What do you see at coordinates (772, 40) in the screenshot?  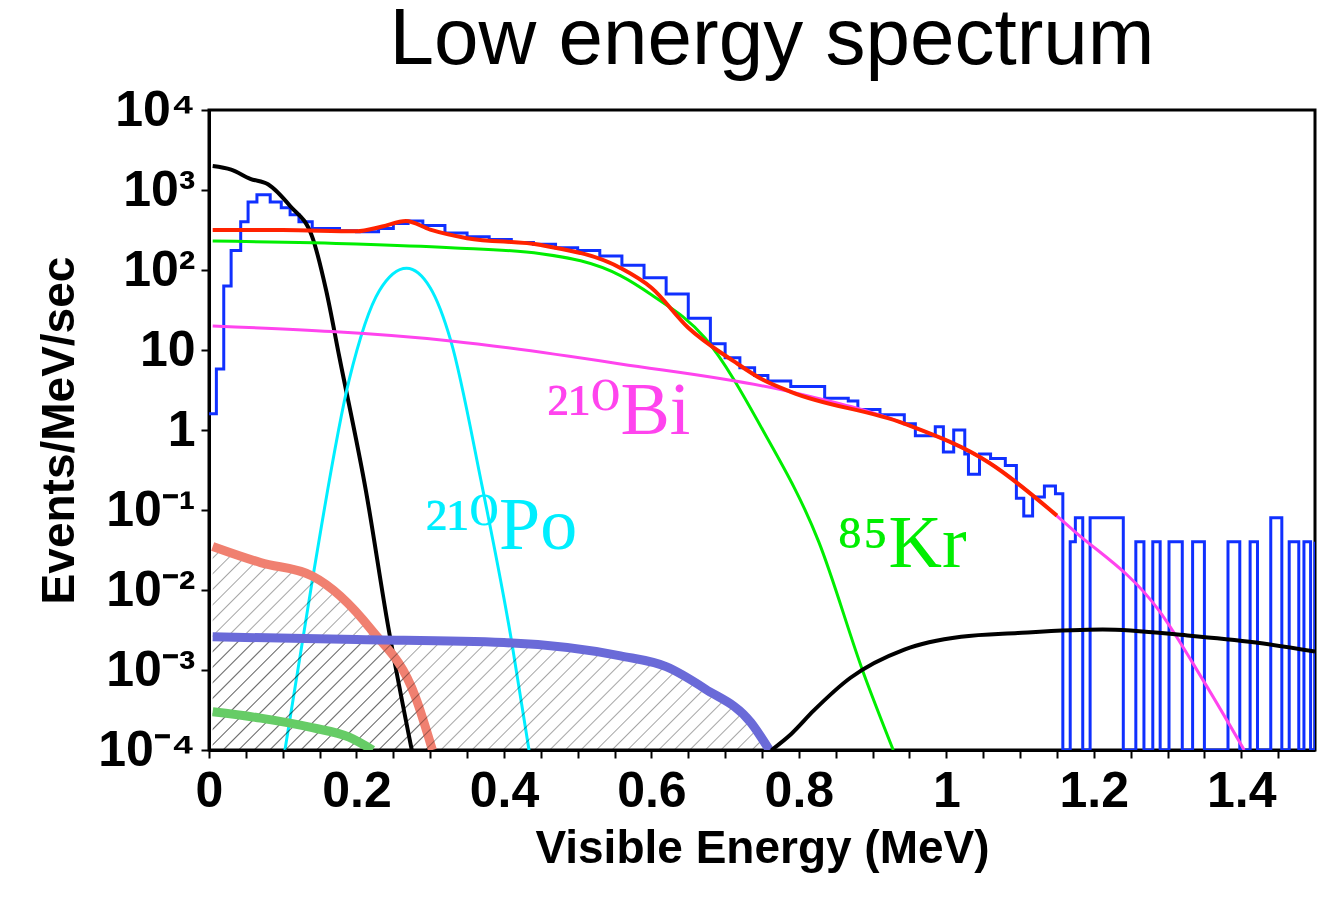 I see `chart-title: Low energy spectrum` at bounding box center [772, 40].